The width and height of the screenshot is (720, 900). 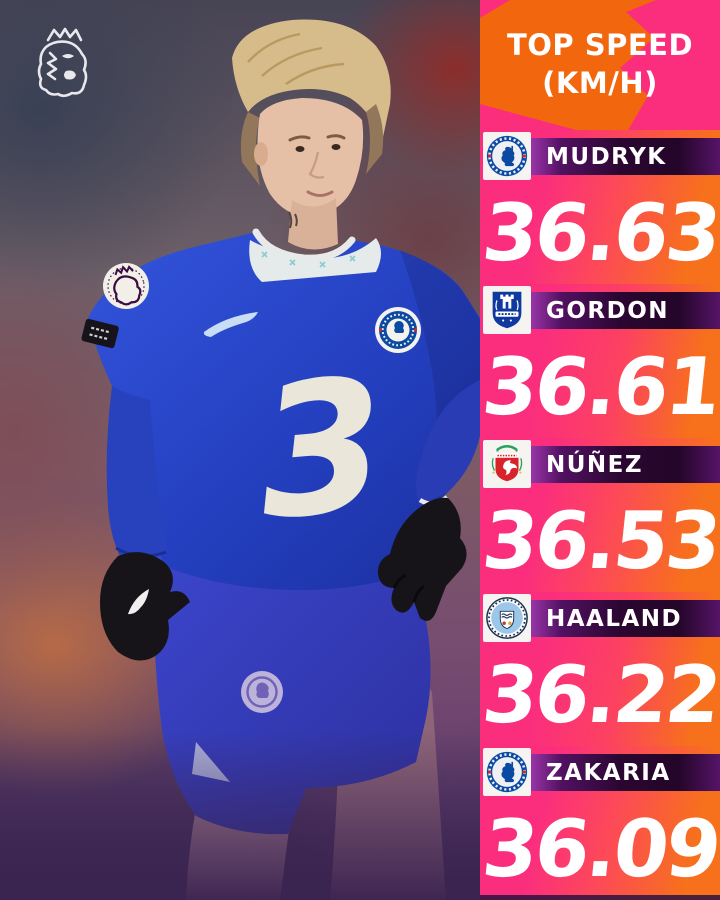 I want to click on speed-value: 36.53, so click(x=600, y=540).